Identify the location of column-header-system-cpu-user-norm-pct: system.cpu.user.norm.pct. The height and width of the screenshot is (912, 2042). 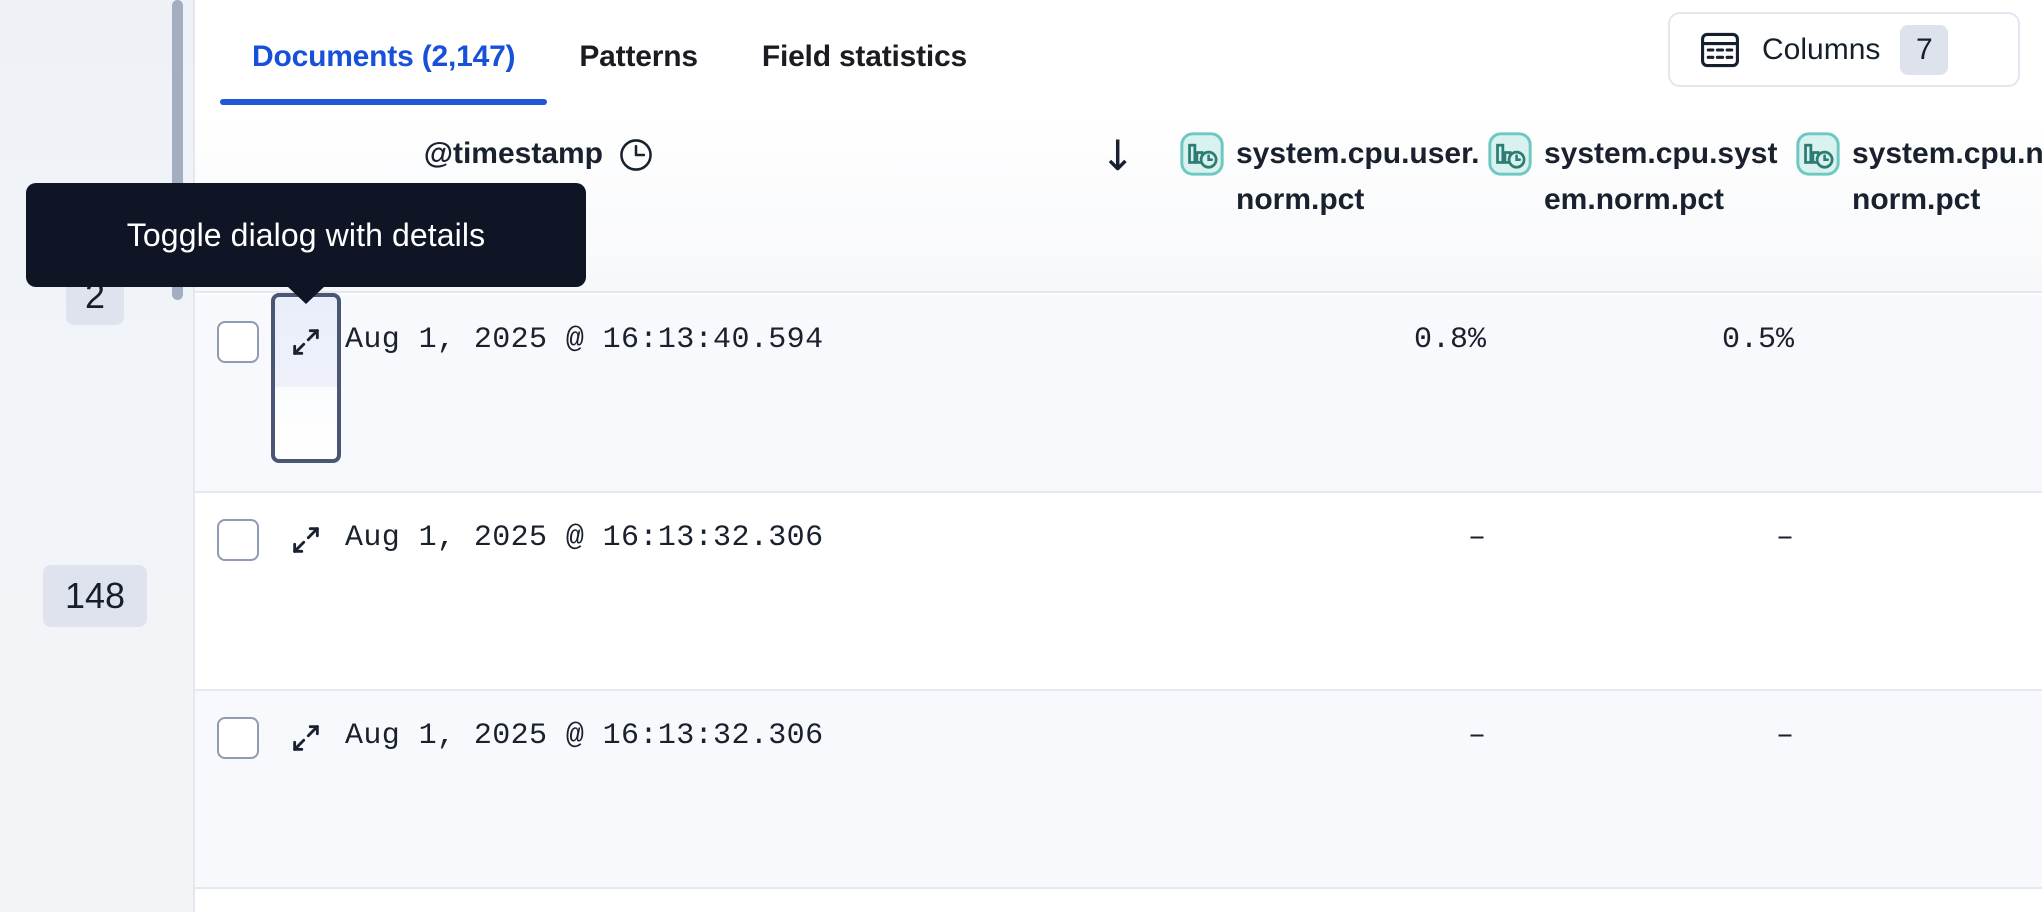
(1333, 177).